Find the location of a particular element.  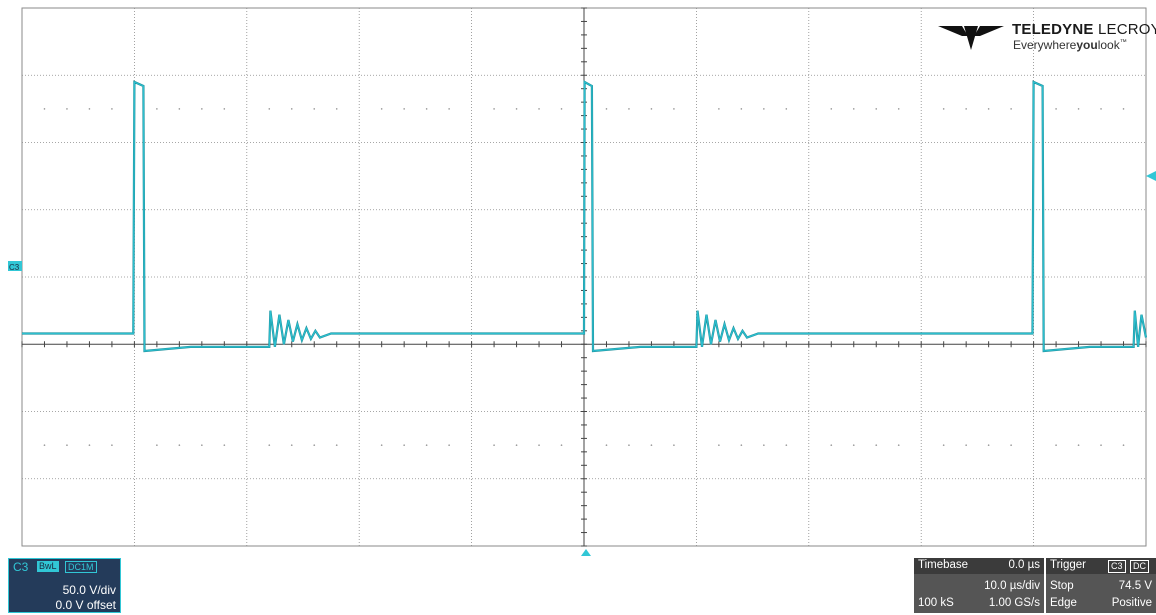

trigger-mode: Stop is located at coordinates (1062, 586).